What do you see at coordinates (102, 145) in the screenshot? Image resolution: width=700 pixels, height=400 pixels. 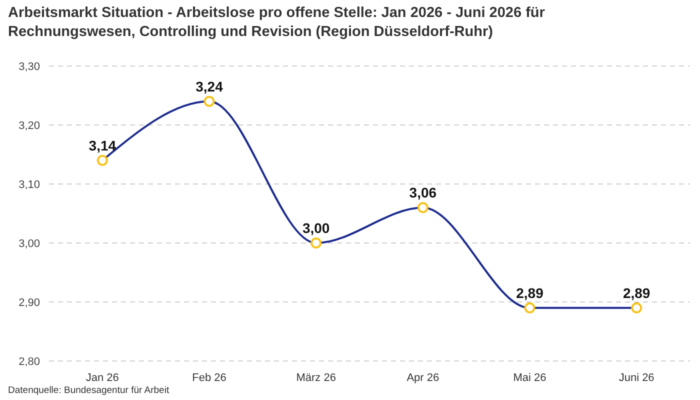 I see `data-label: 3,14` at bounding box center [102, 145].